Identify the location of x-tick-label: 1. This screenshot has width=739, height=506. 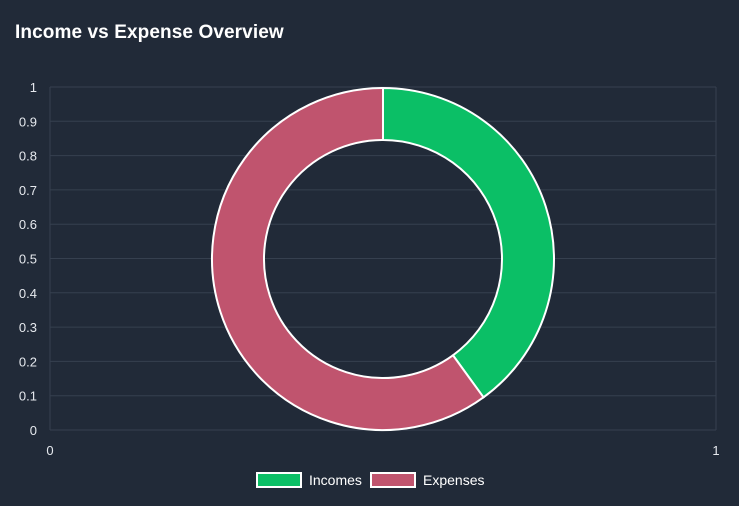
(715, 450).